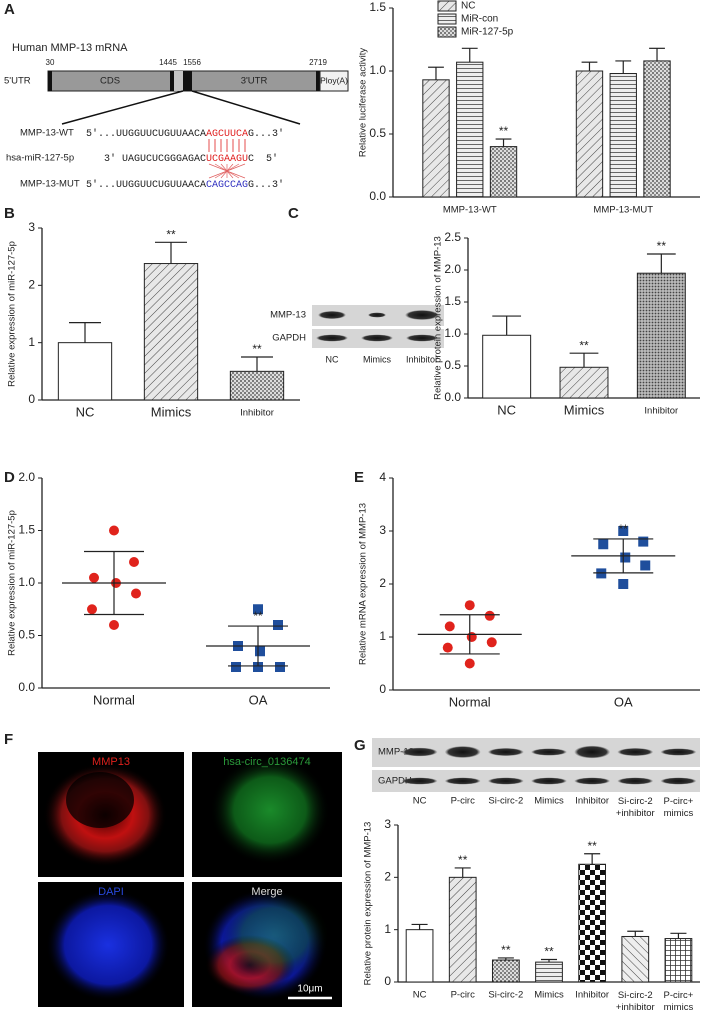 This screenshot has height=1013, width=709. What do you see at coordinates (227, 185) in the screenshot?
I see `seq-part: CAGCCAG` at bounding box center [227, 185].